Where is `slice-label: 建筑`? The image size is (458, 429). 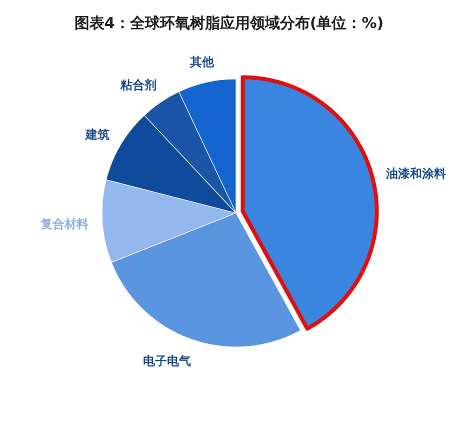
slice-label: 建筑 is located at coordinates (97, 135).